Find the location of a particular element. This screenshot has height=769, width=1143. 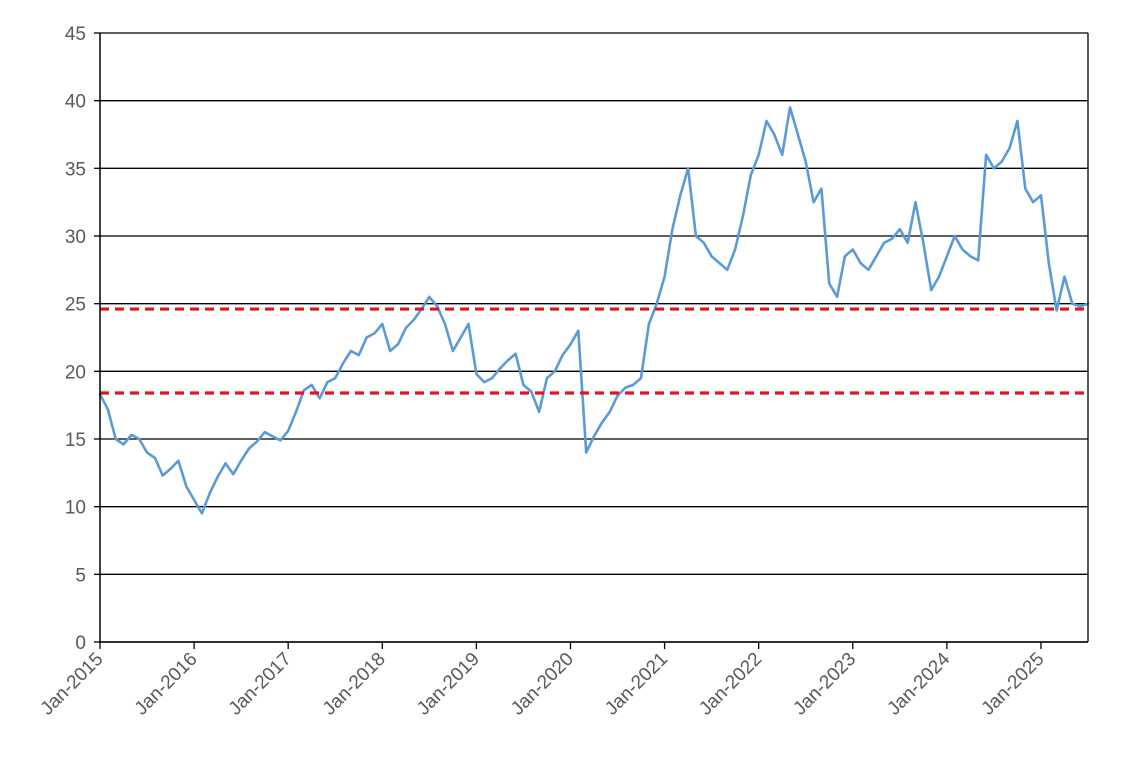

x-tick-label: Jan-2016 is located at coordinates (166, 684).